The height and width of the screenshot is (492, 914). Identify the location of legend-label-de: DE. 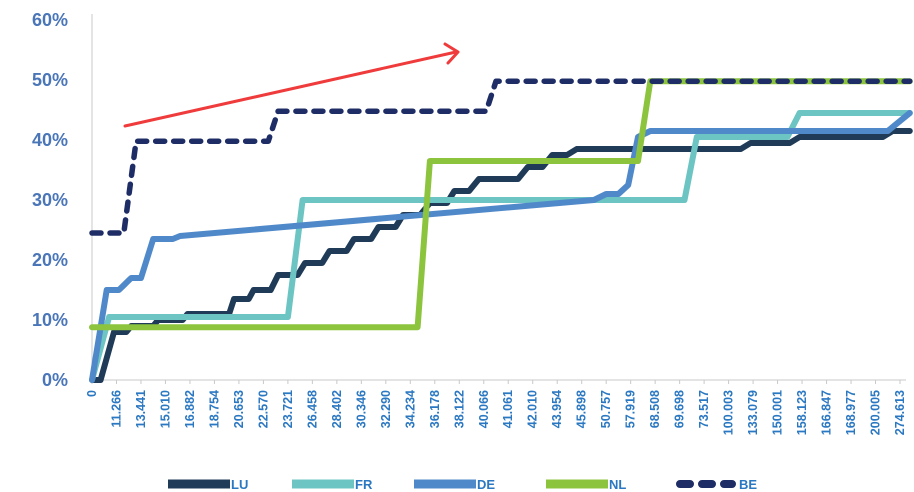
(486, 484).